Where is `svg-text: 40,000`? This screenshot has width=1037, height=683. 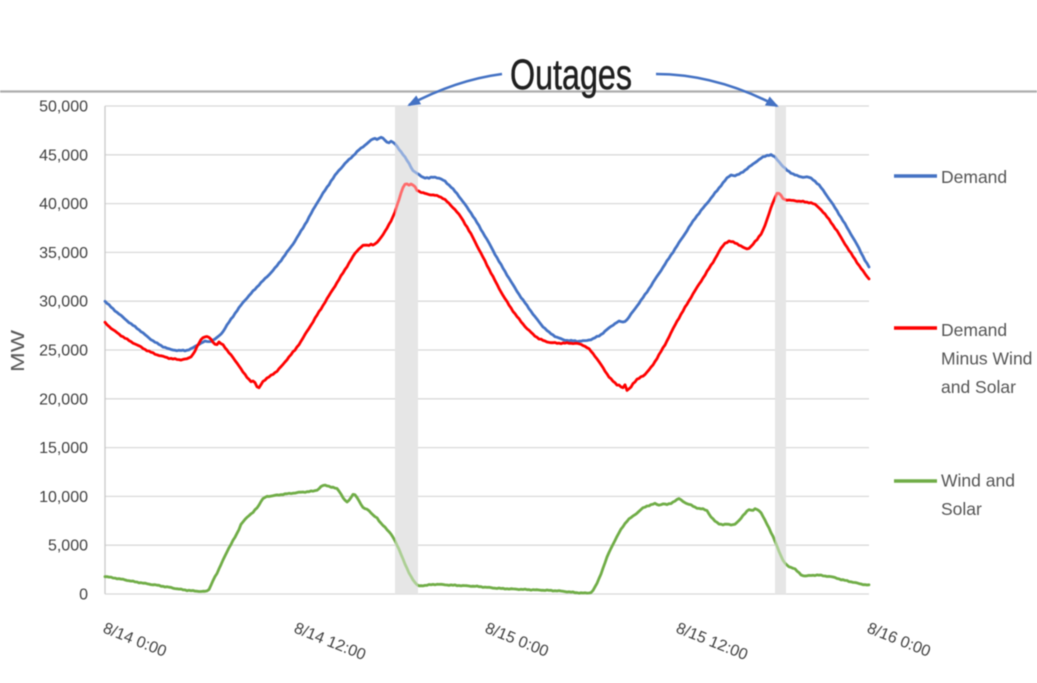 svg-text: 40,000 is located at coordinates (63, 204).